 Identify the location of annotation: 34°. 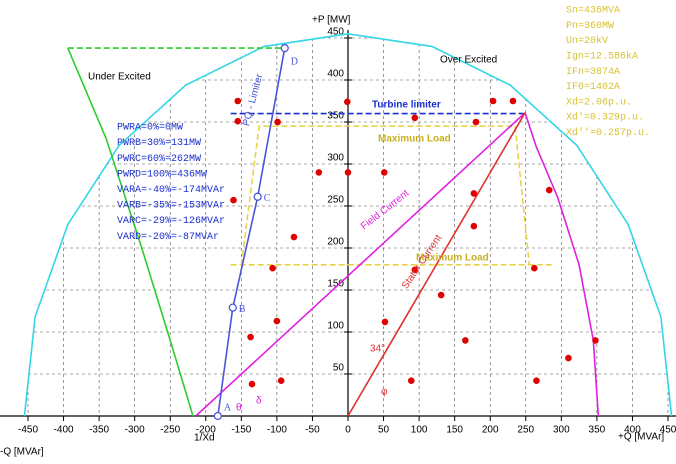
(377, 349).